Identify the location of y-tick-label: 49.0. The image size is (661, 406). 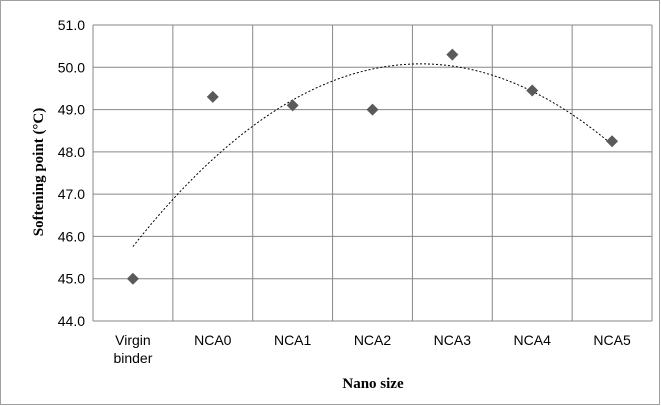
(71, 110).